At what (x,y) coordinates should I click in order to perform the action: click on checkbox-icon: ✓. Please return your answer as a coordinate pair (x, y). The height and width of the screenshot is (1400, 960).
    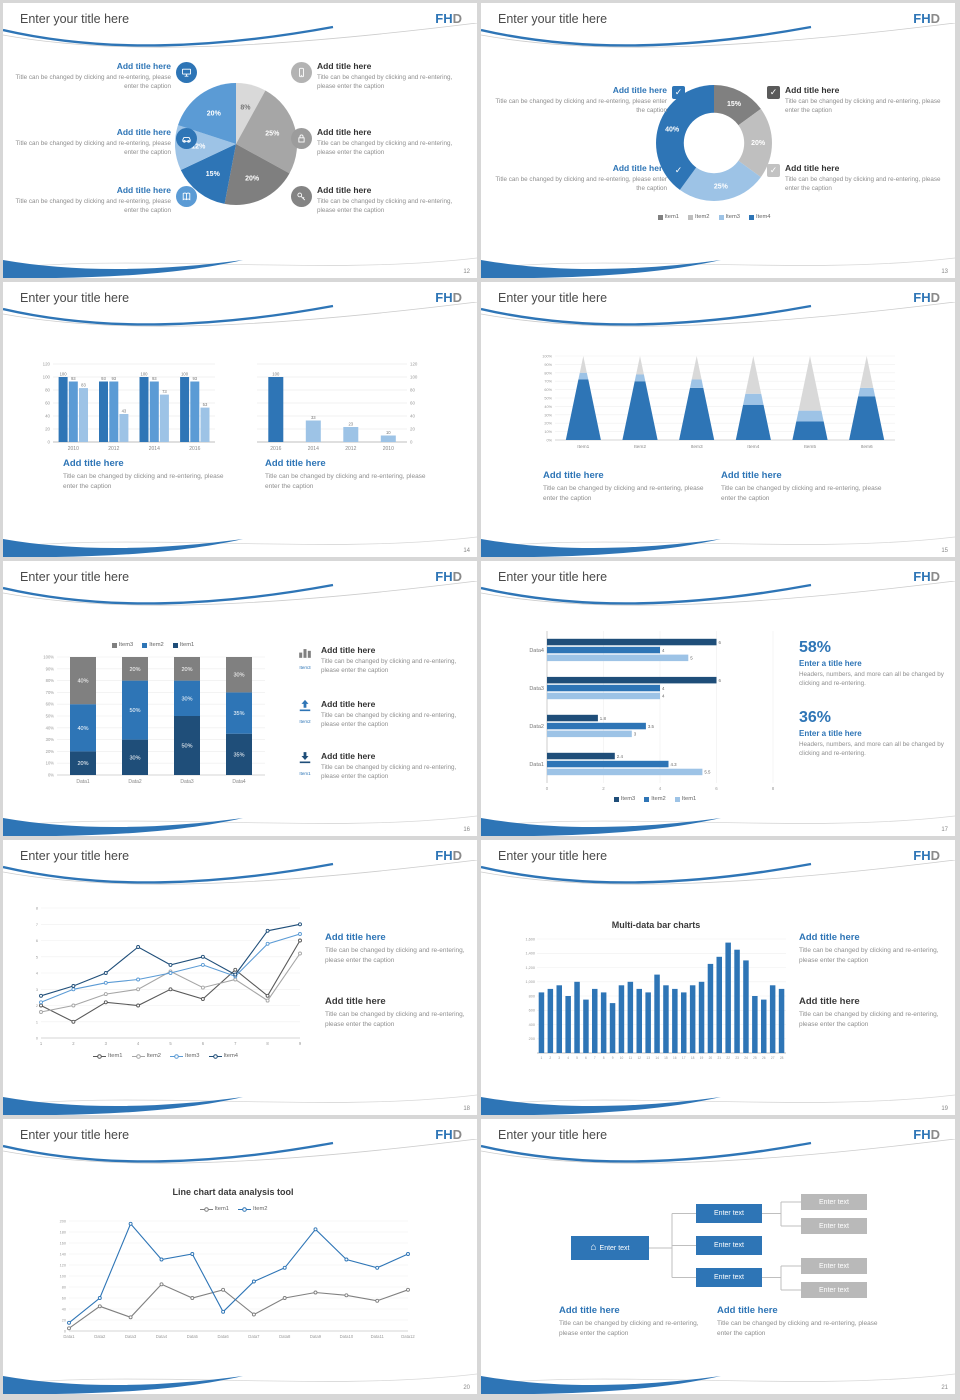
    Looking at the image, I should click on (678, 170).